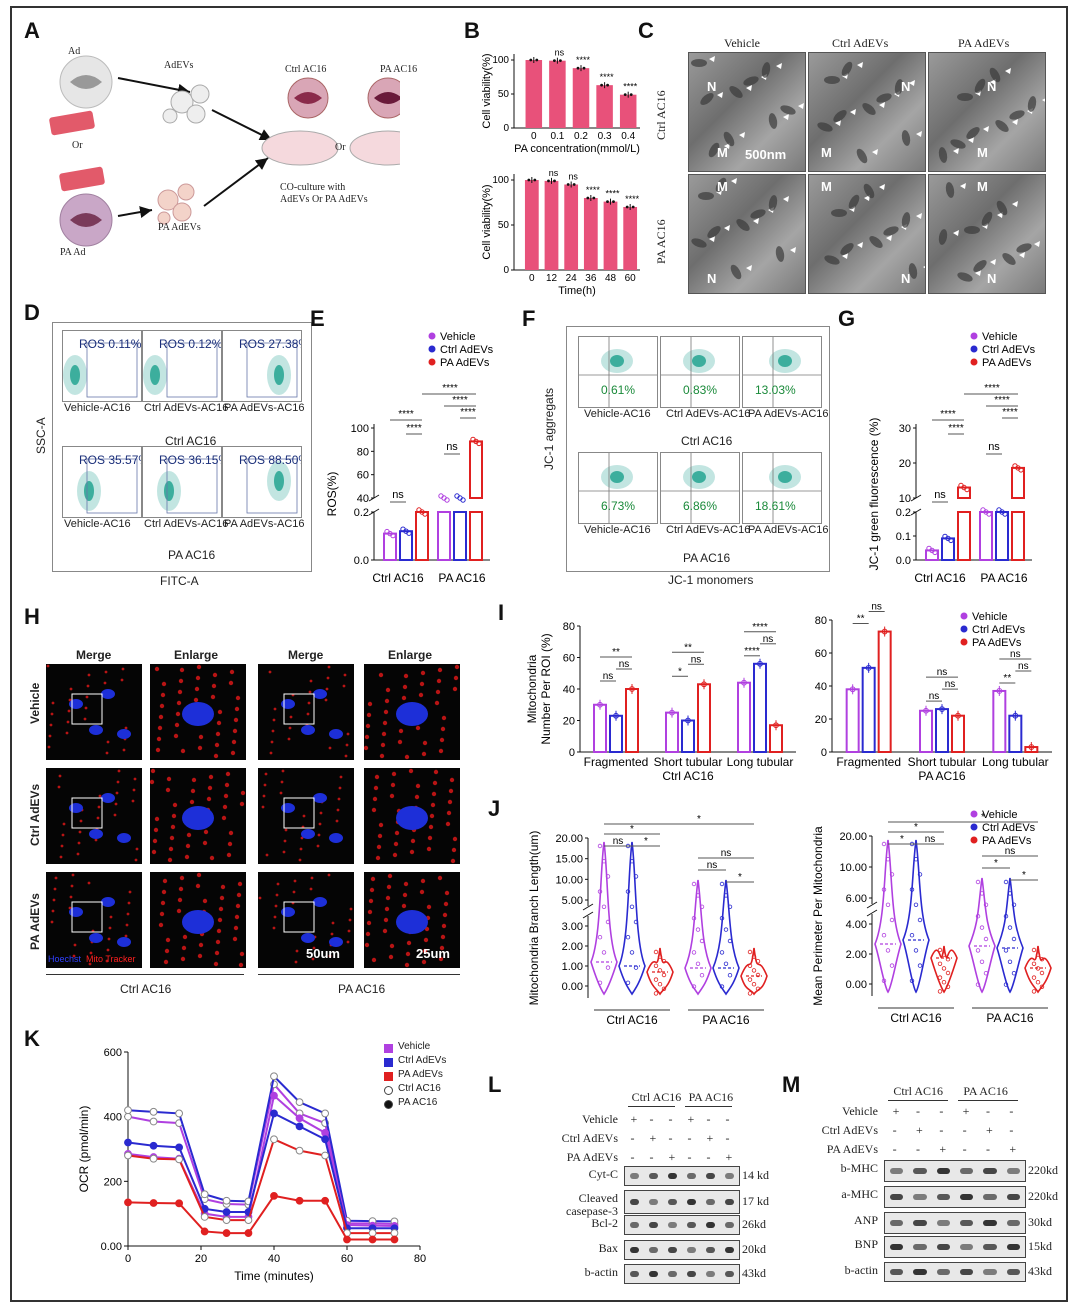 This screenshot has width=1080, height=1311. I want to click on flow-plot: 13.03%, so click(782, 372).